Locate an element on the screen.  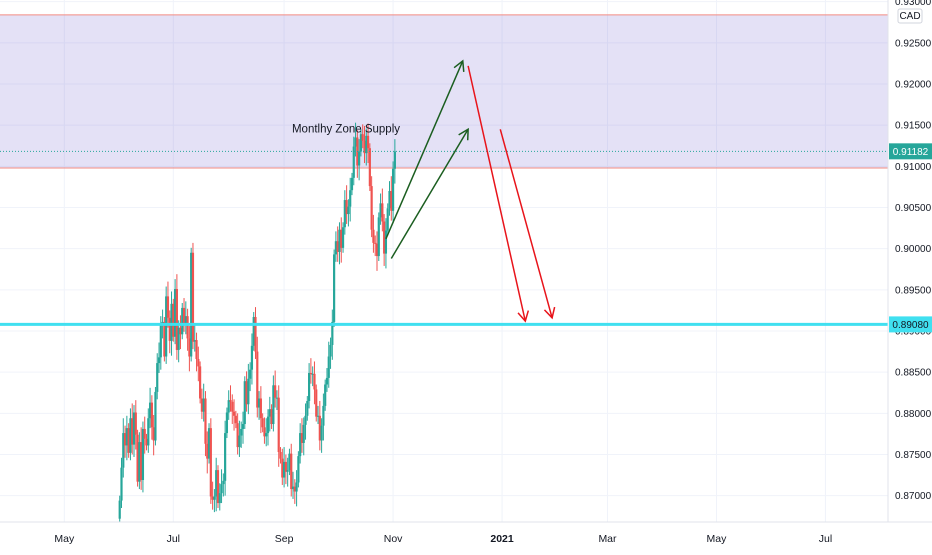
currency-badge is located at coordinates (910, 16).